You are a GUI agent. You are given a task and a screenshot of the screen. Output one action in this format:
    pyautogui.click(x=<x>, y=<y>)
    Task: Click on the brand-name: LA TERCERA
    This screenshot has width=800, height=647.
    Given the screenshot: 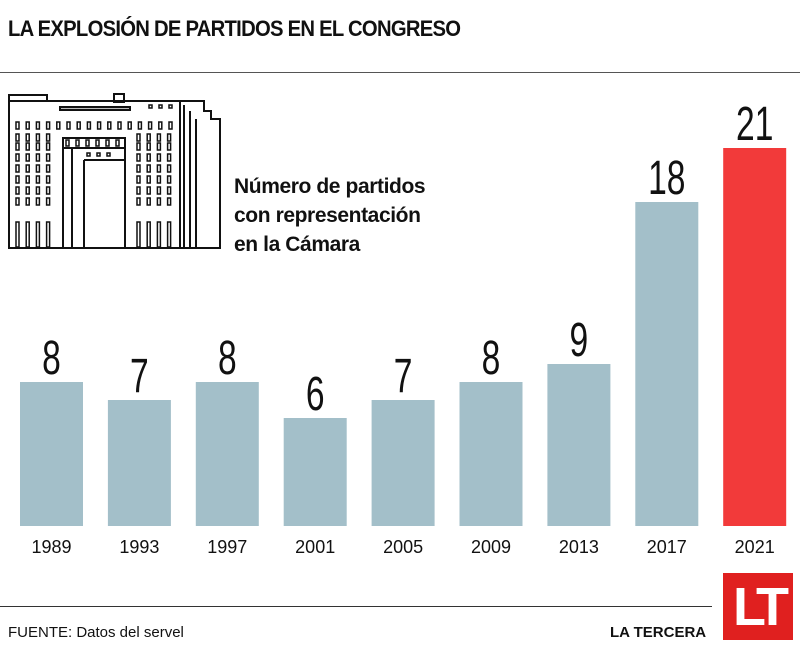 What is the action you would take?
    pyautogui.click(x=658, y=632)
    